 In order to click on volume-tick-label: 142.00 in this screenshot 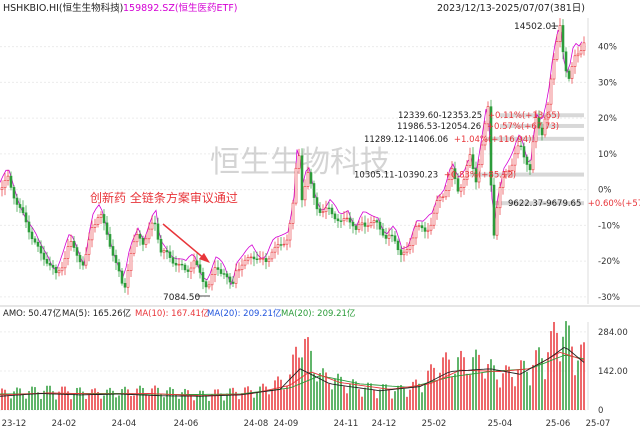, I will do `click(613, 372)`.